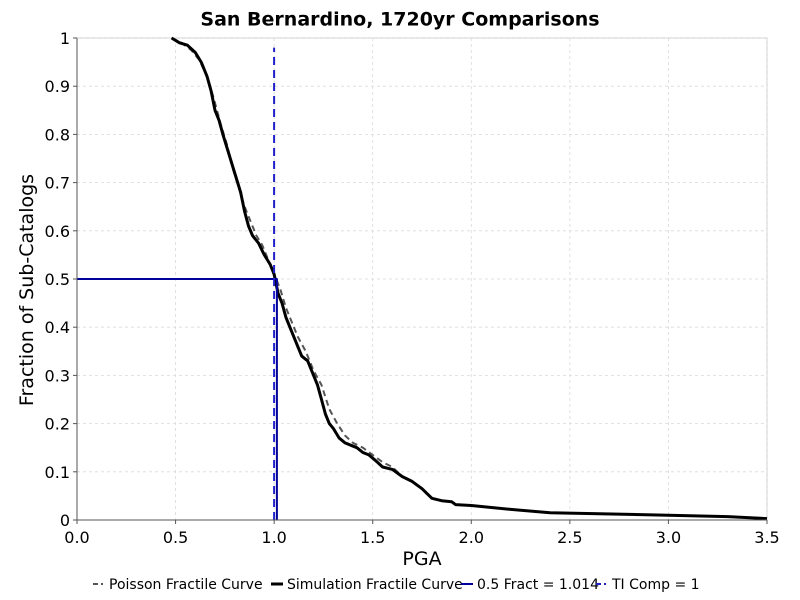  I want to click on y-tick-label: 0.8, so click(57, 134).